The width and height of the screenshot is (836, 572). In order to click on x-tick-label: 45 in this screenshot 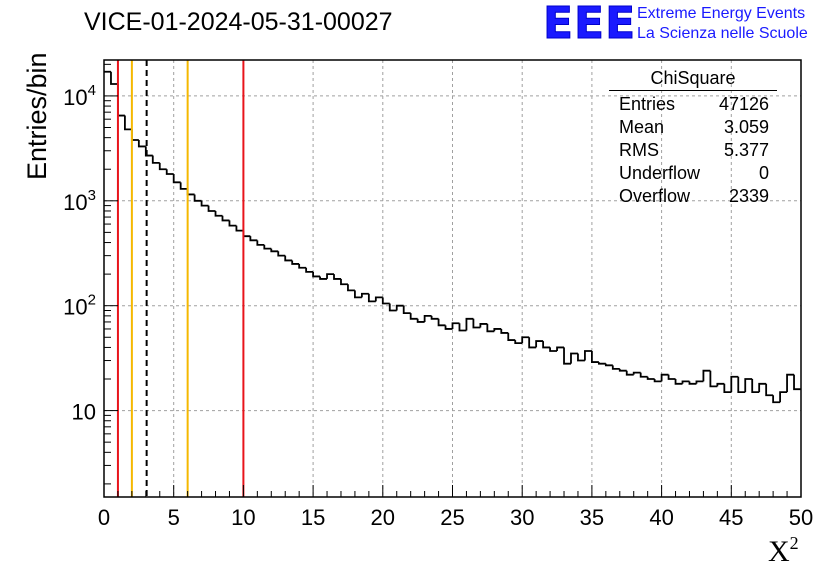, I will do `click(731, 517)`.